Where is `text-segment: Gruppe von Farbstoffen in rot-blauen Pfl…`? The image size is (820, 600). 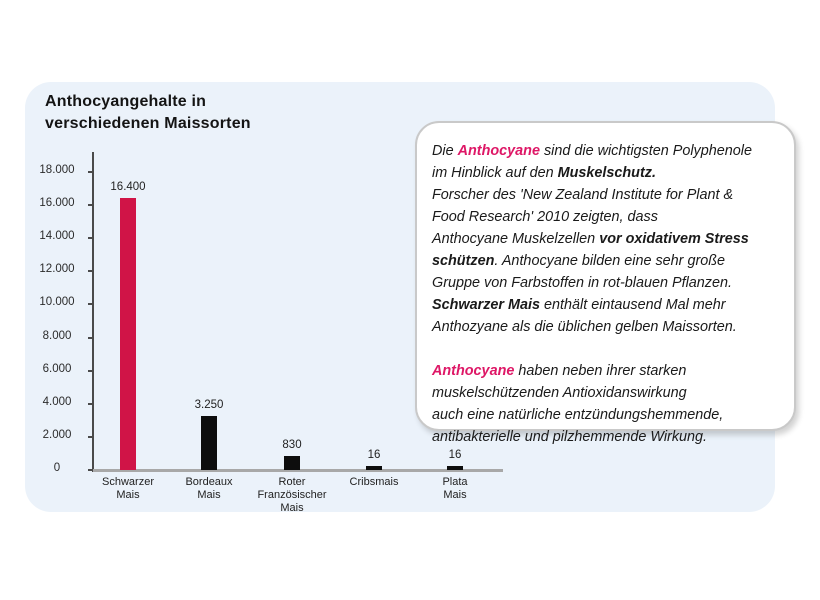 text-segment: Gruppe von Farbstoffen in rot-blauen Pfl… is located at coordinates (582, 283).